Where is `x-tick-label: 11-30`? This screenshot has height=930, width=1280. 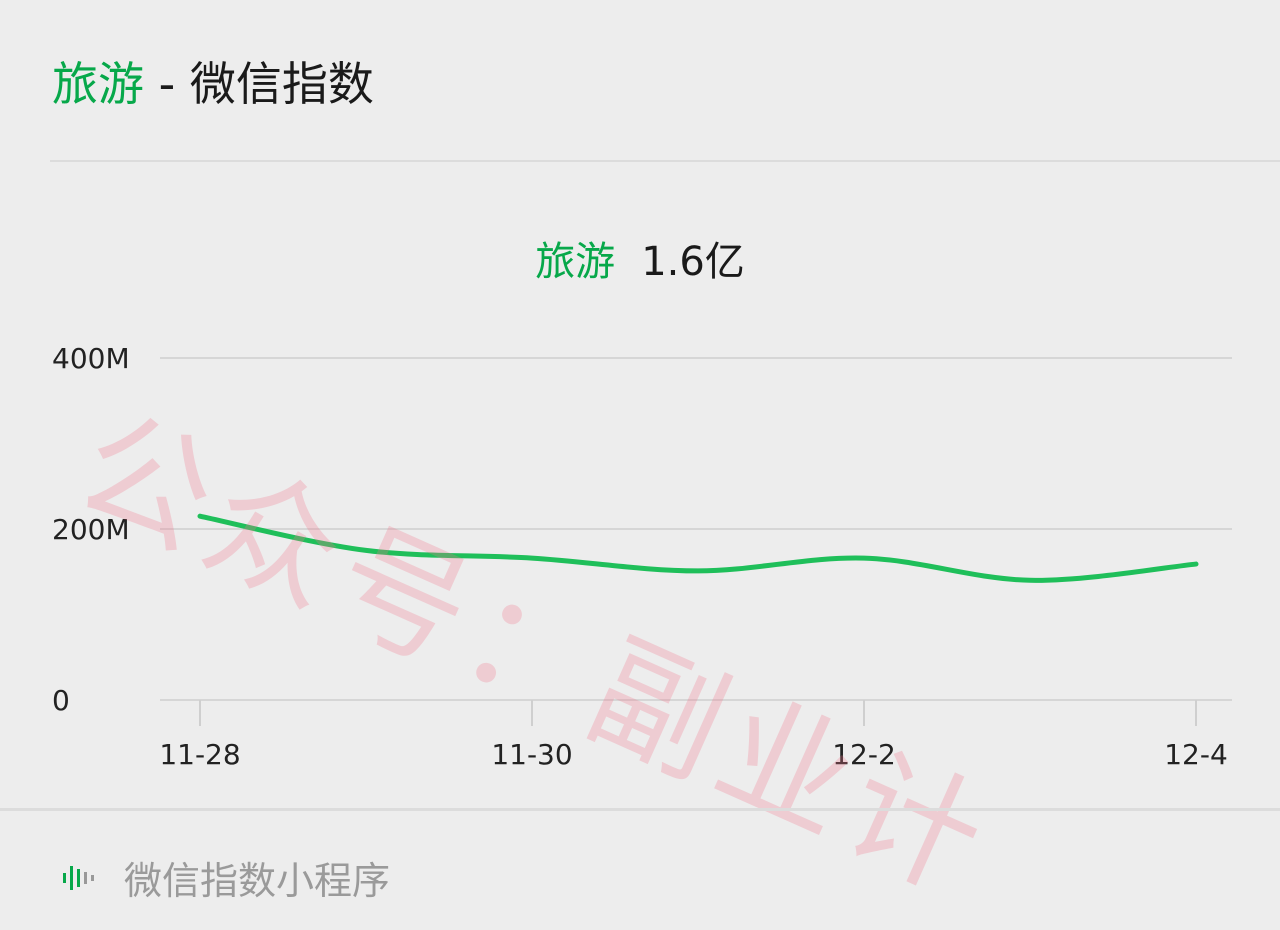
x-tick-label: 11-30 is located at coordinates (531, 754).